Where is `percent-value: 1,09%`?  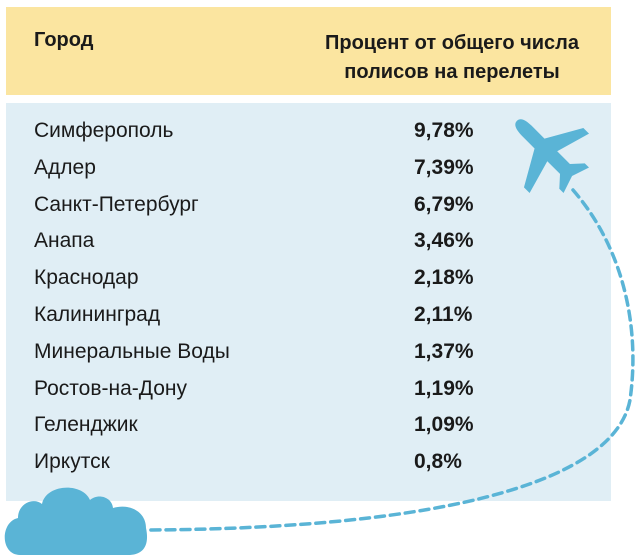 percent-value: 1,09% is located at coordinates (444, 425).